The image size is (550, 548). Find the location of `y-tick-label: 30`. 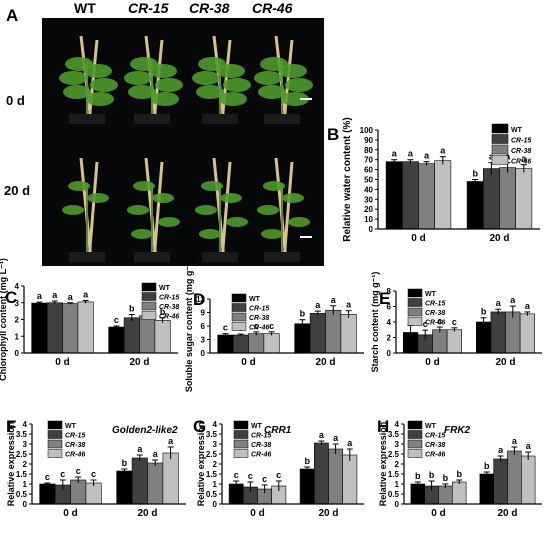

y-tick-label: 30 is located at coordinates (368, 199).